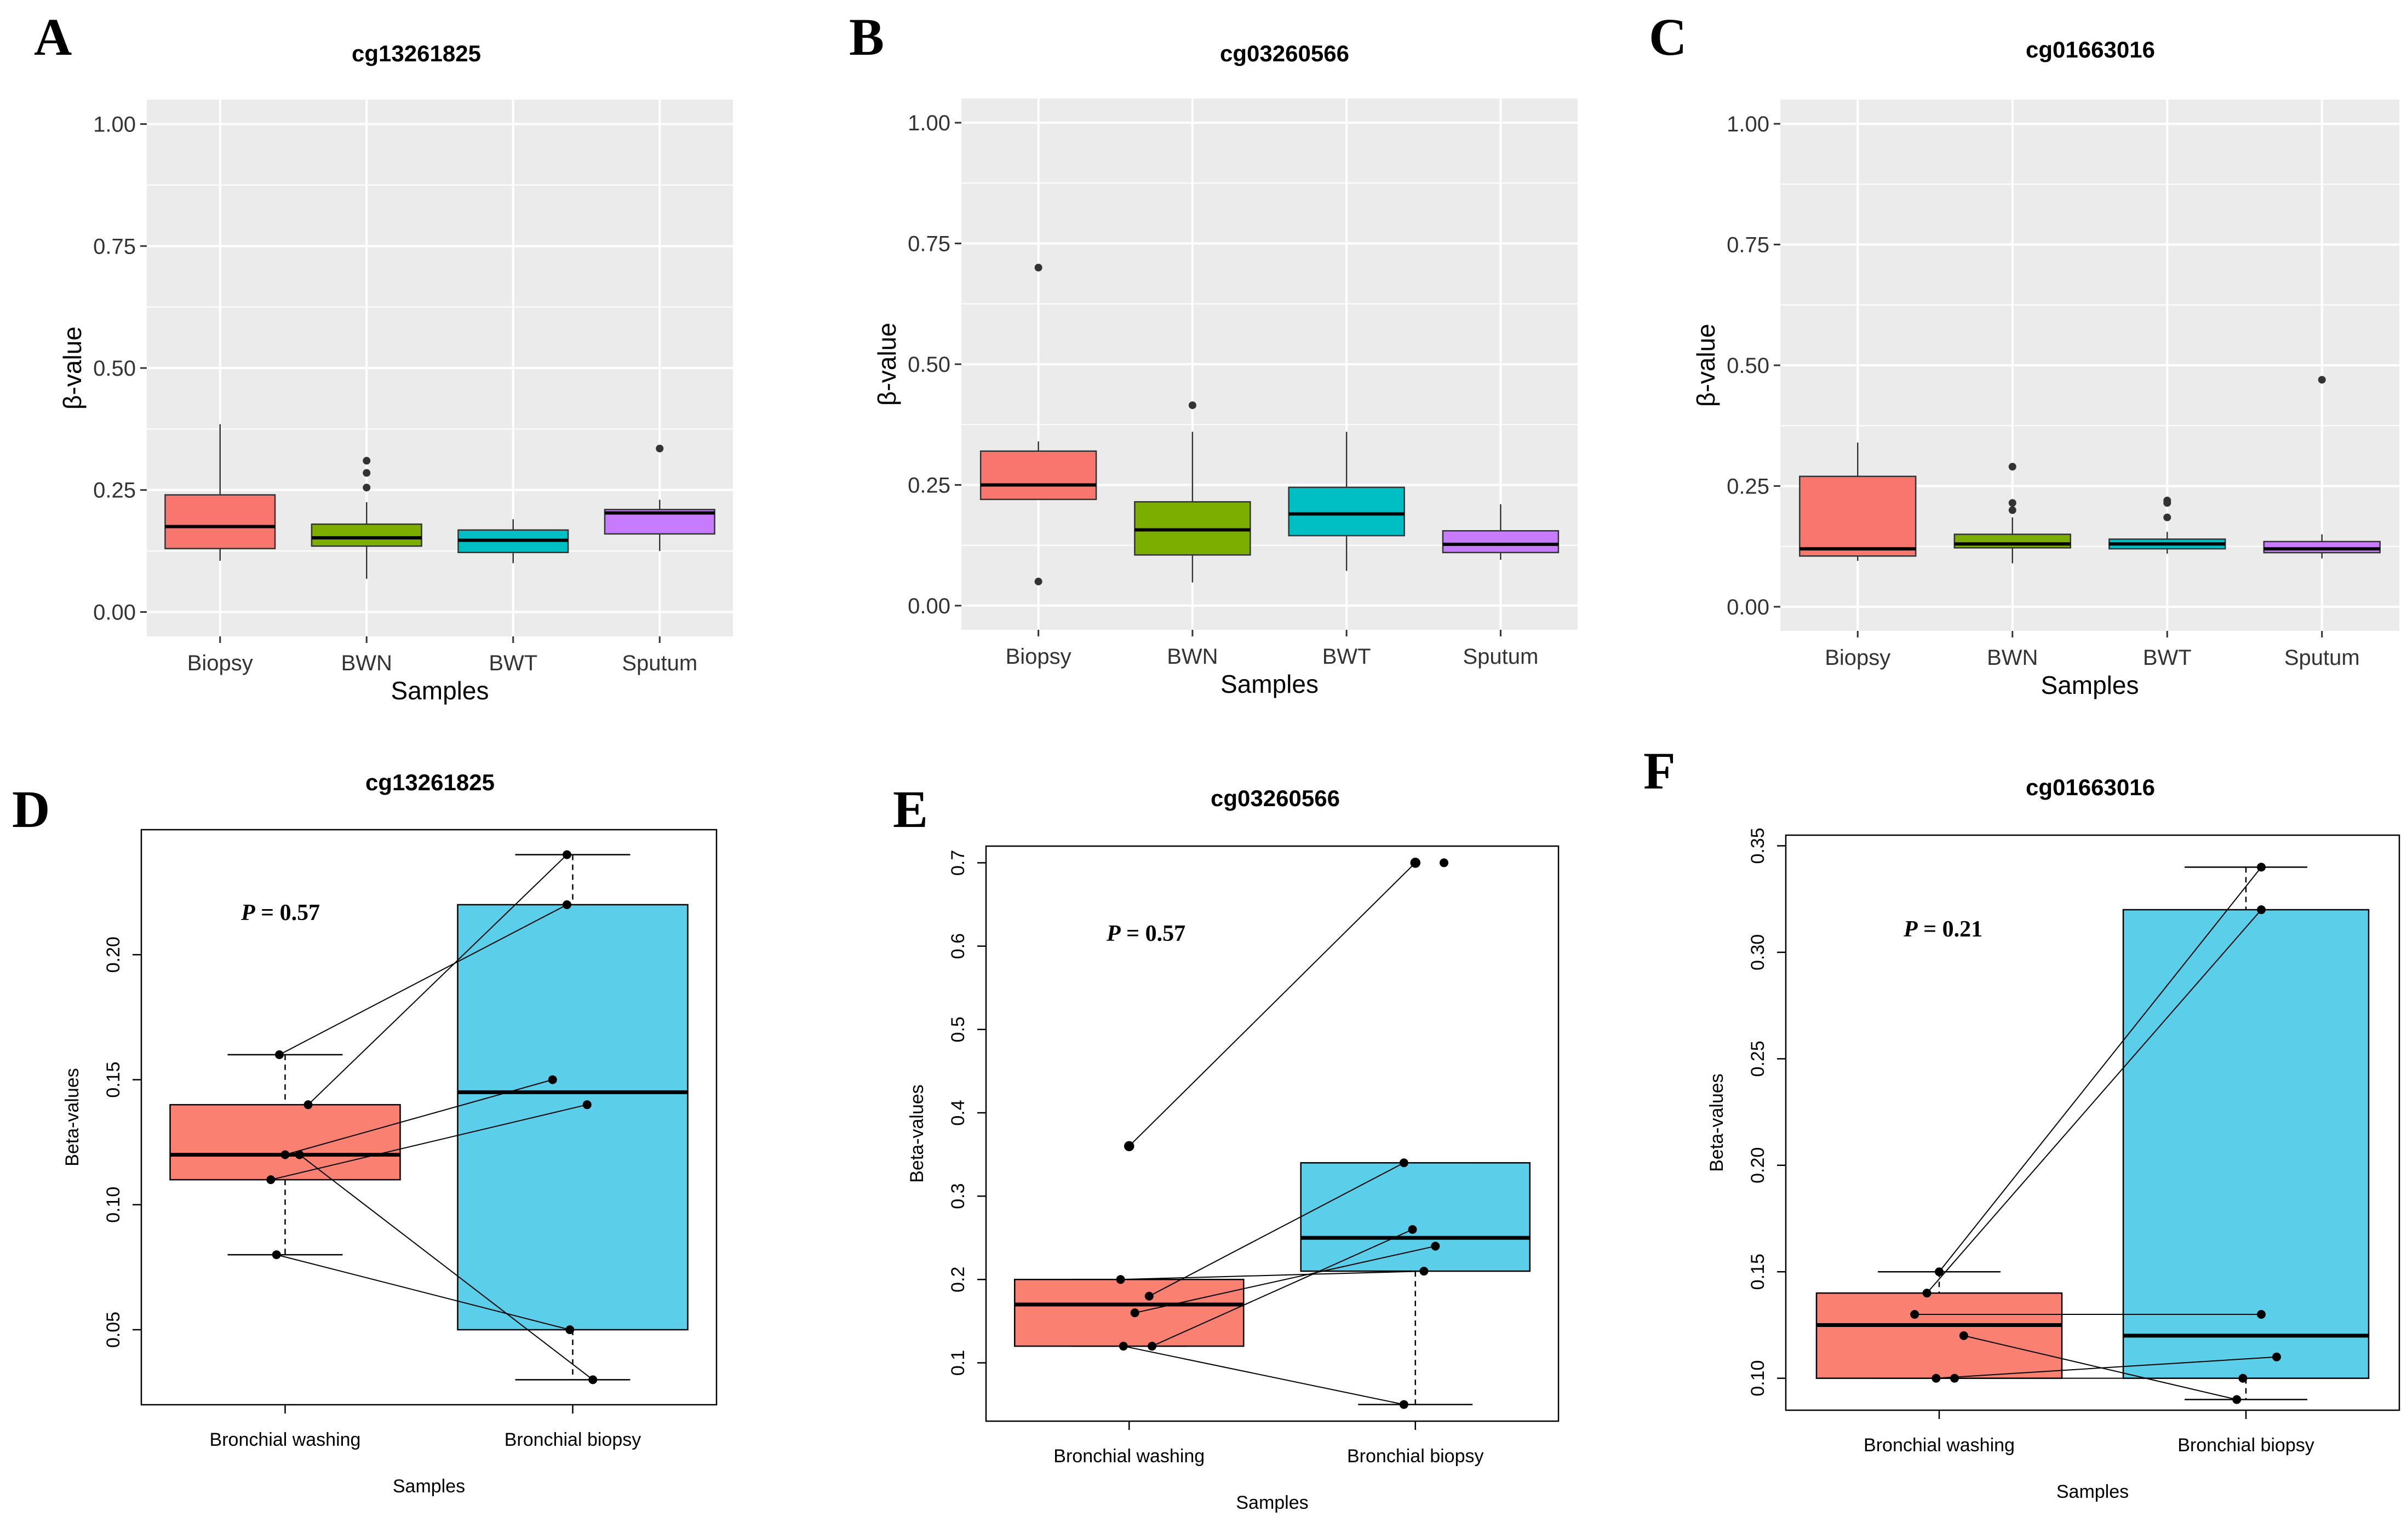 The image size is (2407, 1540). What do you see at coordinates (929, 485) in the screenshot?
I see `y-tick-label: 0.25` at bounding box center [929, 485].